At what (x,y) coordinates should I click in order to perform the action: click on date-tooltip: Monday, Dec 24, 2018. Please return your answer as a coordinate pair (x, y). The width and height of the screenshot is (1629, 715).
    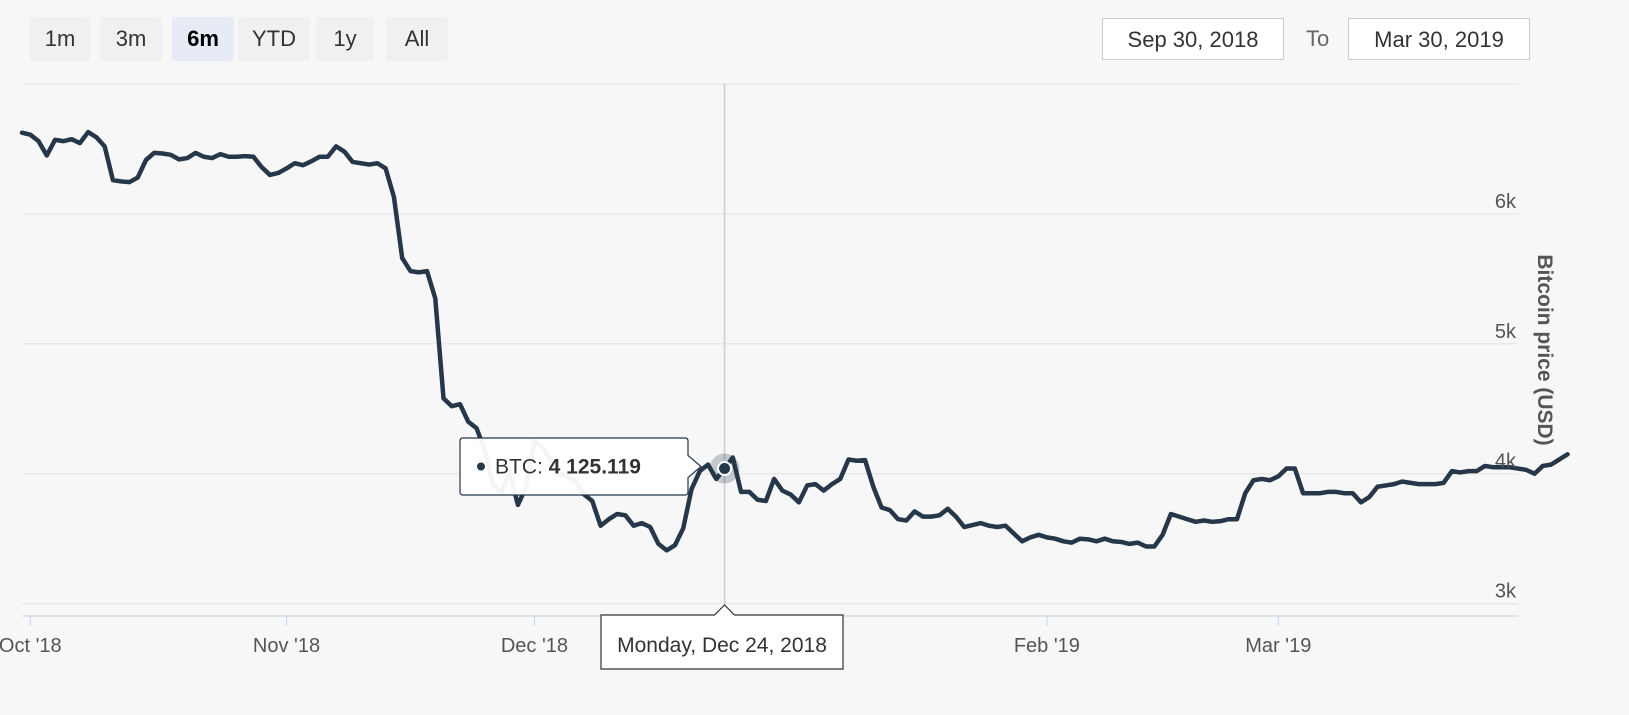
    Looking at the image, I should click on (722, 637).